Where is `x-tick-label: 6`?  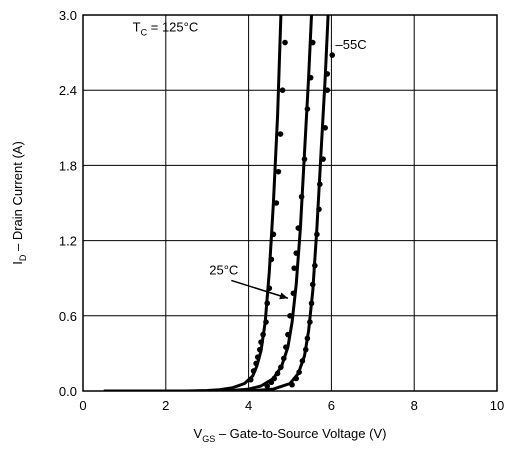 x-tick-label: 6 is located at coordinates (331, 405).